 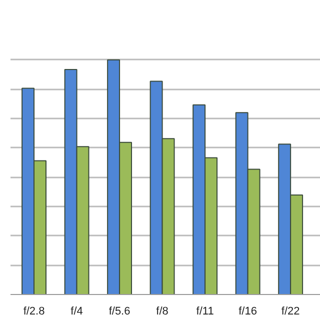 I want to click on x-tick-label: f/4, so click(x=76, y=312).